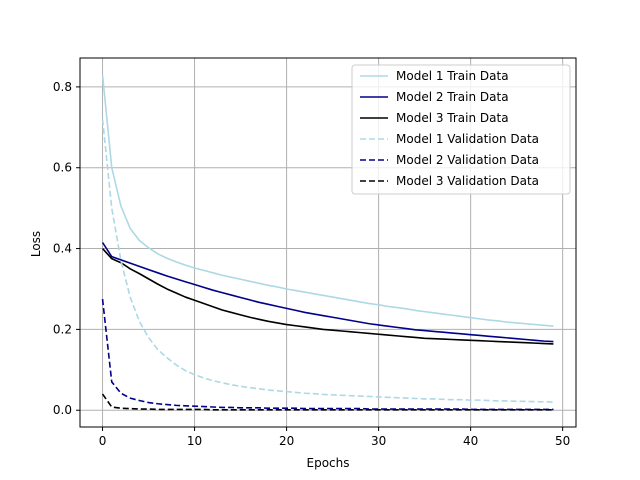  I want to click on y-tick-label: 0.8, so click(62, 87).